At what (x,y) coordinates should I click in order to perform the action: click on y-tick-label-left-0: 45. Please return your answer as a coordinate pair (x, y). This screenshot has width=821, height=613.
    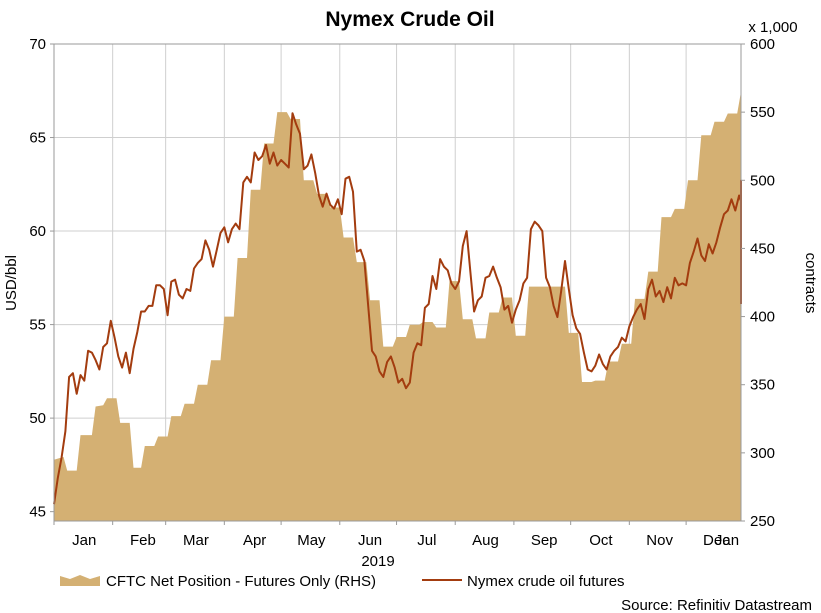
    Looking at the image, I should click on (37, 512).